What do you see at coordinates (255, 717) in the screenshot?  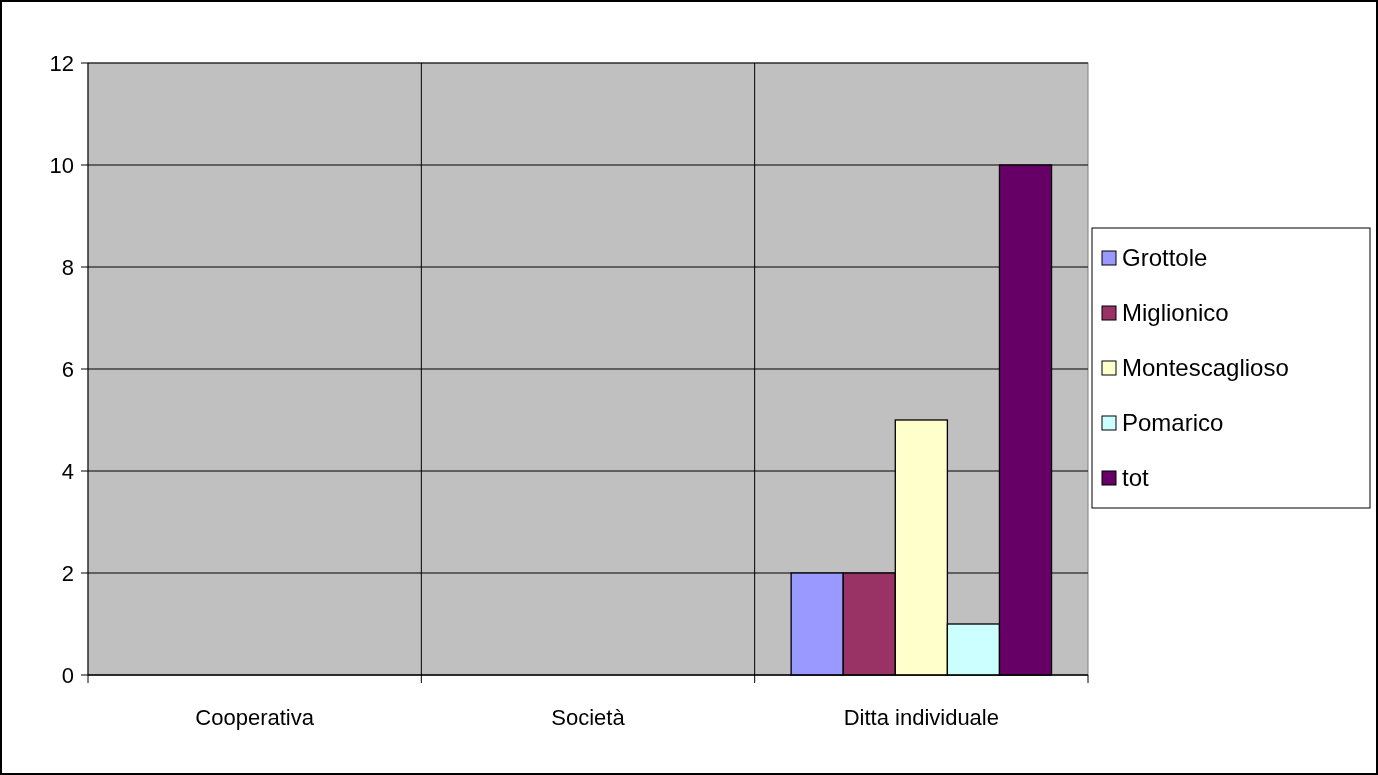 I see `x-tick-label: Cooperativa` at bounding box center [255, 717].